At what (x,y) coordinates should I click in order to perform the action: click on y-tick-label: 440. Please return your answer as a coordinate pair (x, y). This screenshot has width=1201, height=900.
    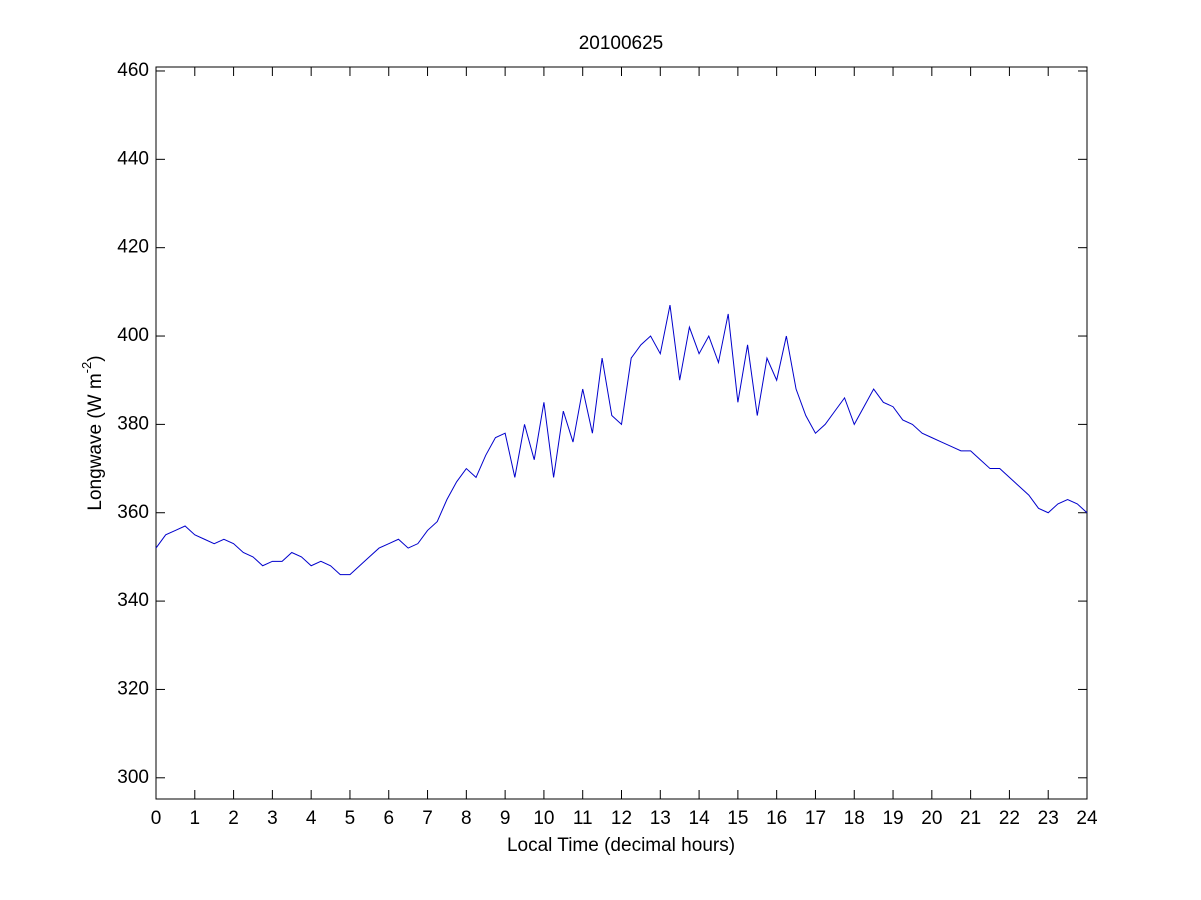
    Looking at the image, I should click on (133, 158).